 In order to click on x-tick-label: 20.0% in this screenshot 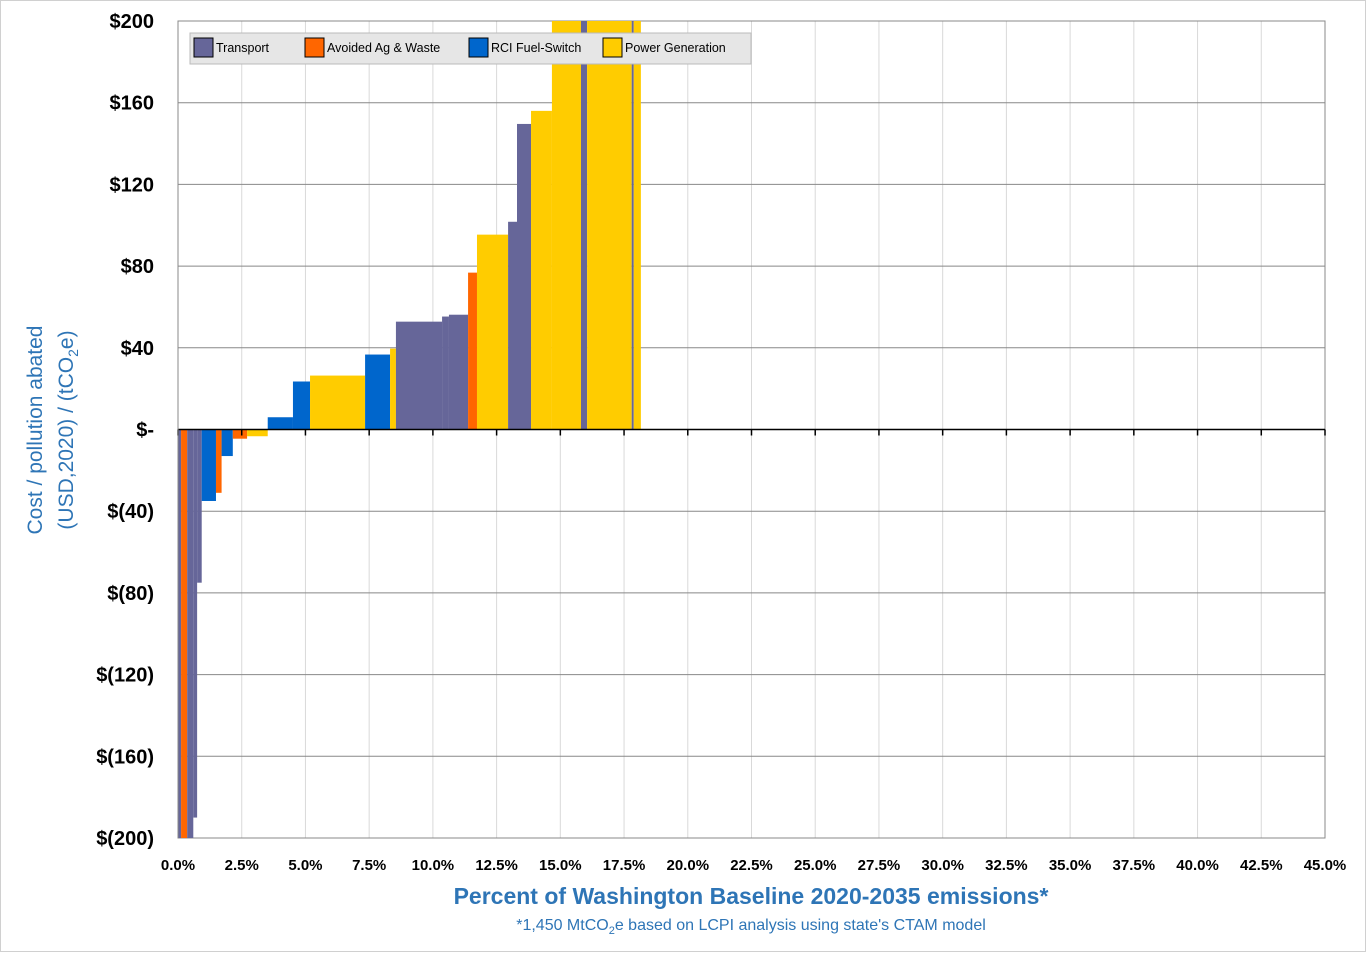, I will do `click(688, 865)`.